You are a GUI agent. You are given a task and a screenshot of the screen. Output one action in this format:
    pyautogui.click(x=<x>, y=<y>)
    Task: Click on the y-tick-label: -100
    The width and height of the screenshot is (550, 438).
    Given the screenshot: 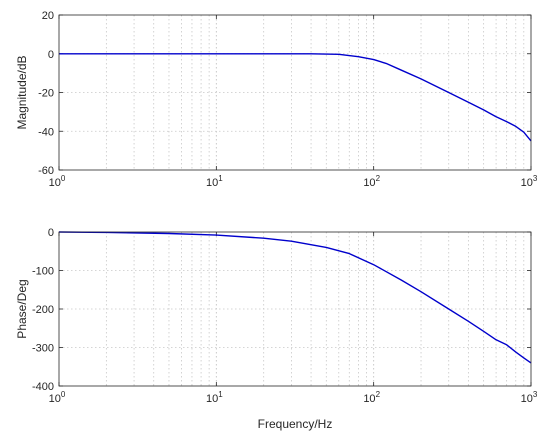 What is the action you would take?
    pyautogui.click(x=43, y=272)
    